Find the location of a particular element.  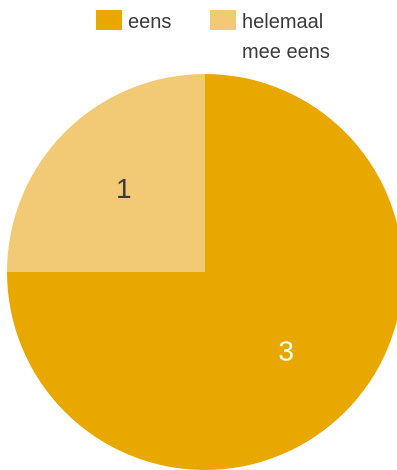

legend-swatch-helemaal-mee-eens is located at coordinates (223, 20).